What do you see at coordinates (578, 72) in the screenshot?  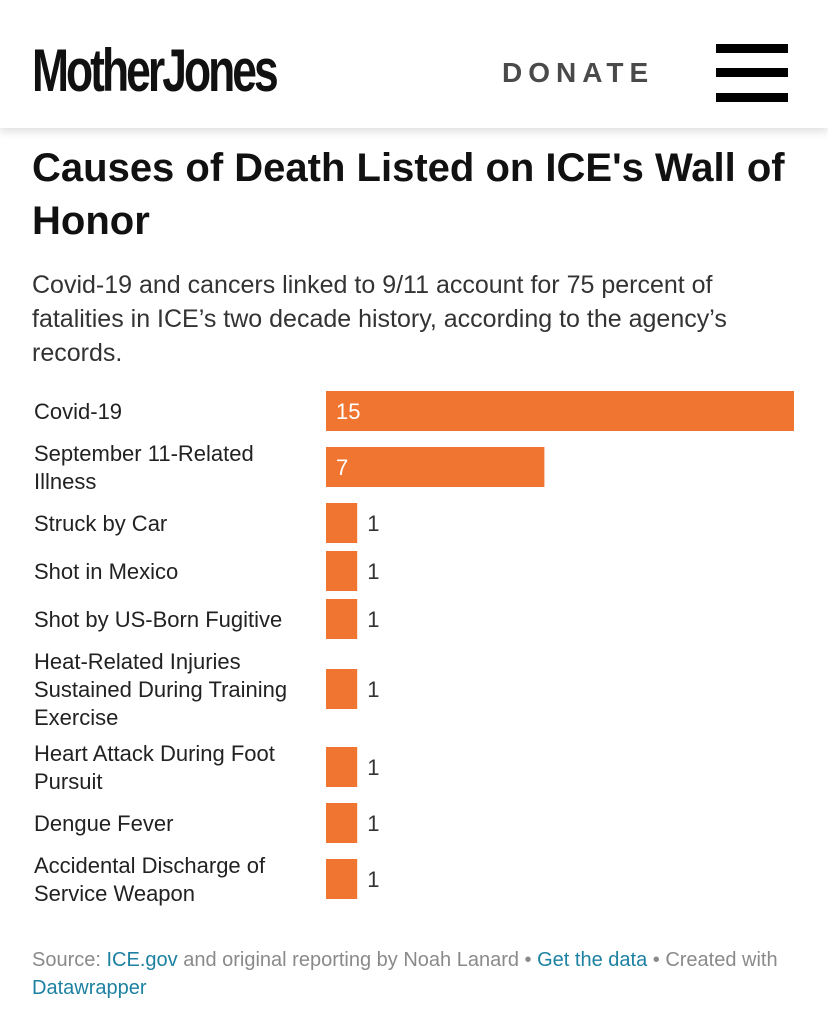 I see `donate-button: DONATE` at bounding box center [578, 72].